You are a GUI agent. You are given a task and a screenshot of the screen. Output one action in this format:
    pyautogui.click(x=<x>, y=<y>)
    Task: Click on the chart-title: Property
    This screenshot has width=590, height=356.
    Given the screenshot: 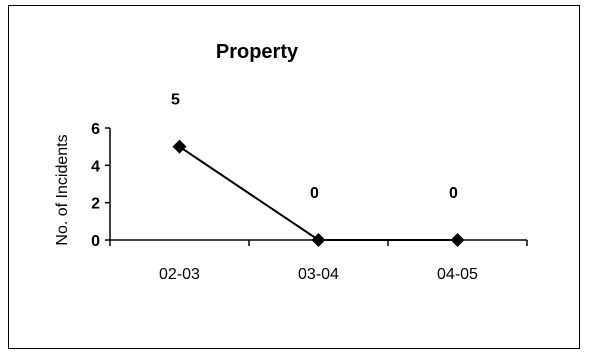 What is the action you would take?
    pyautogui.click(x=257, y=52)
    